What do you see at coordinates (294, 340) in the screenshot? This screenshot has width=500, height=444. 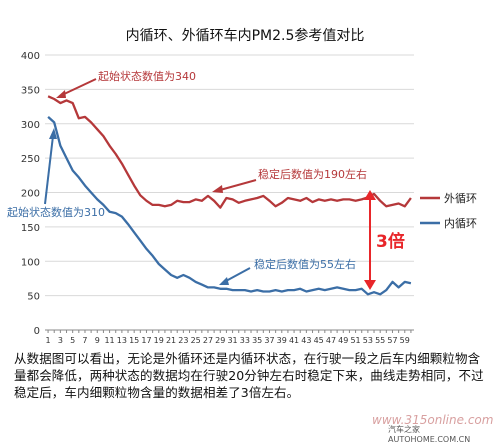 I see `x-tick-label: 41` at bounding box center [294, 340].